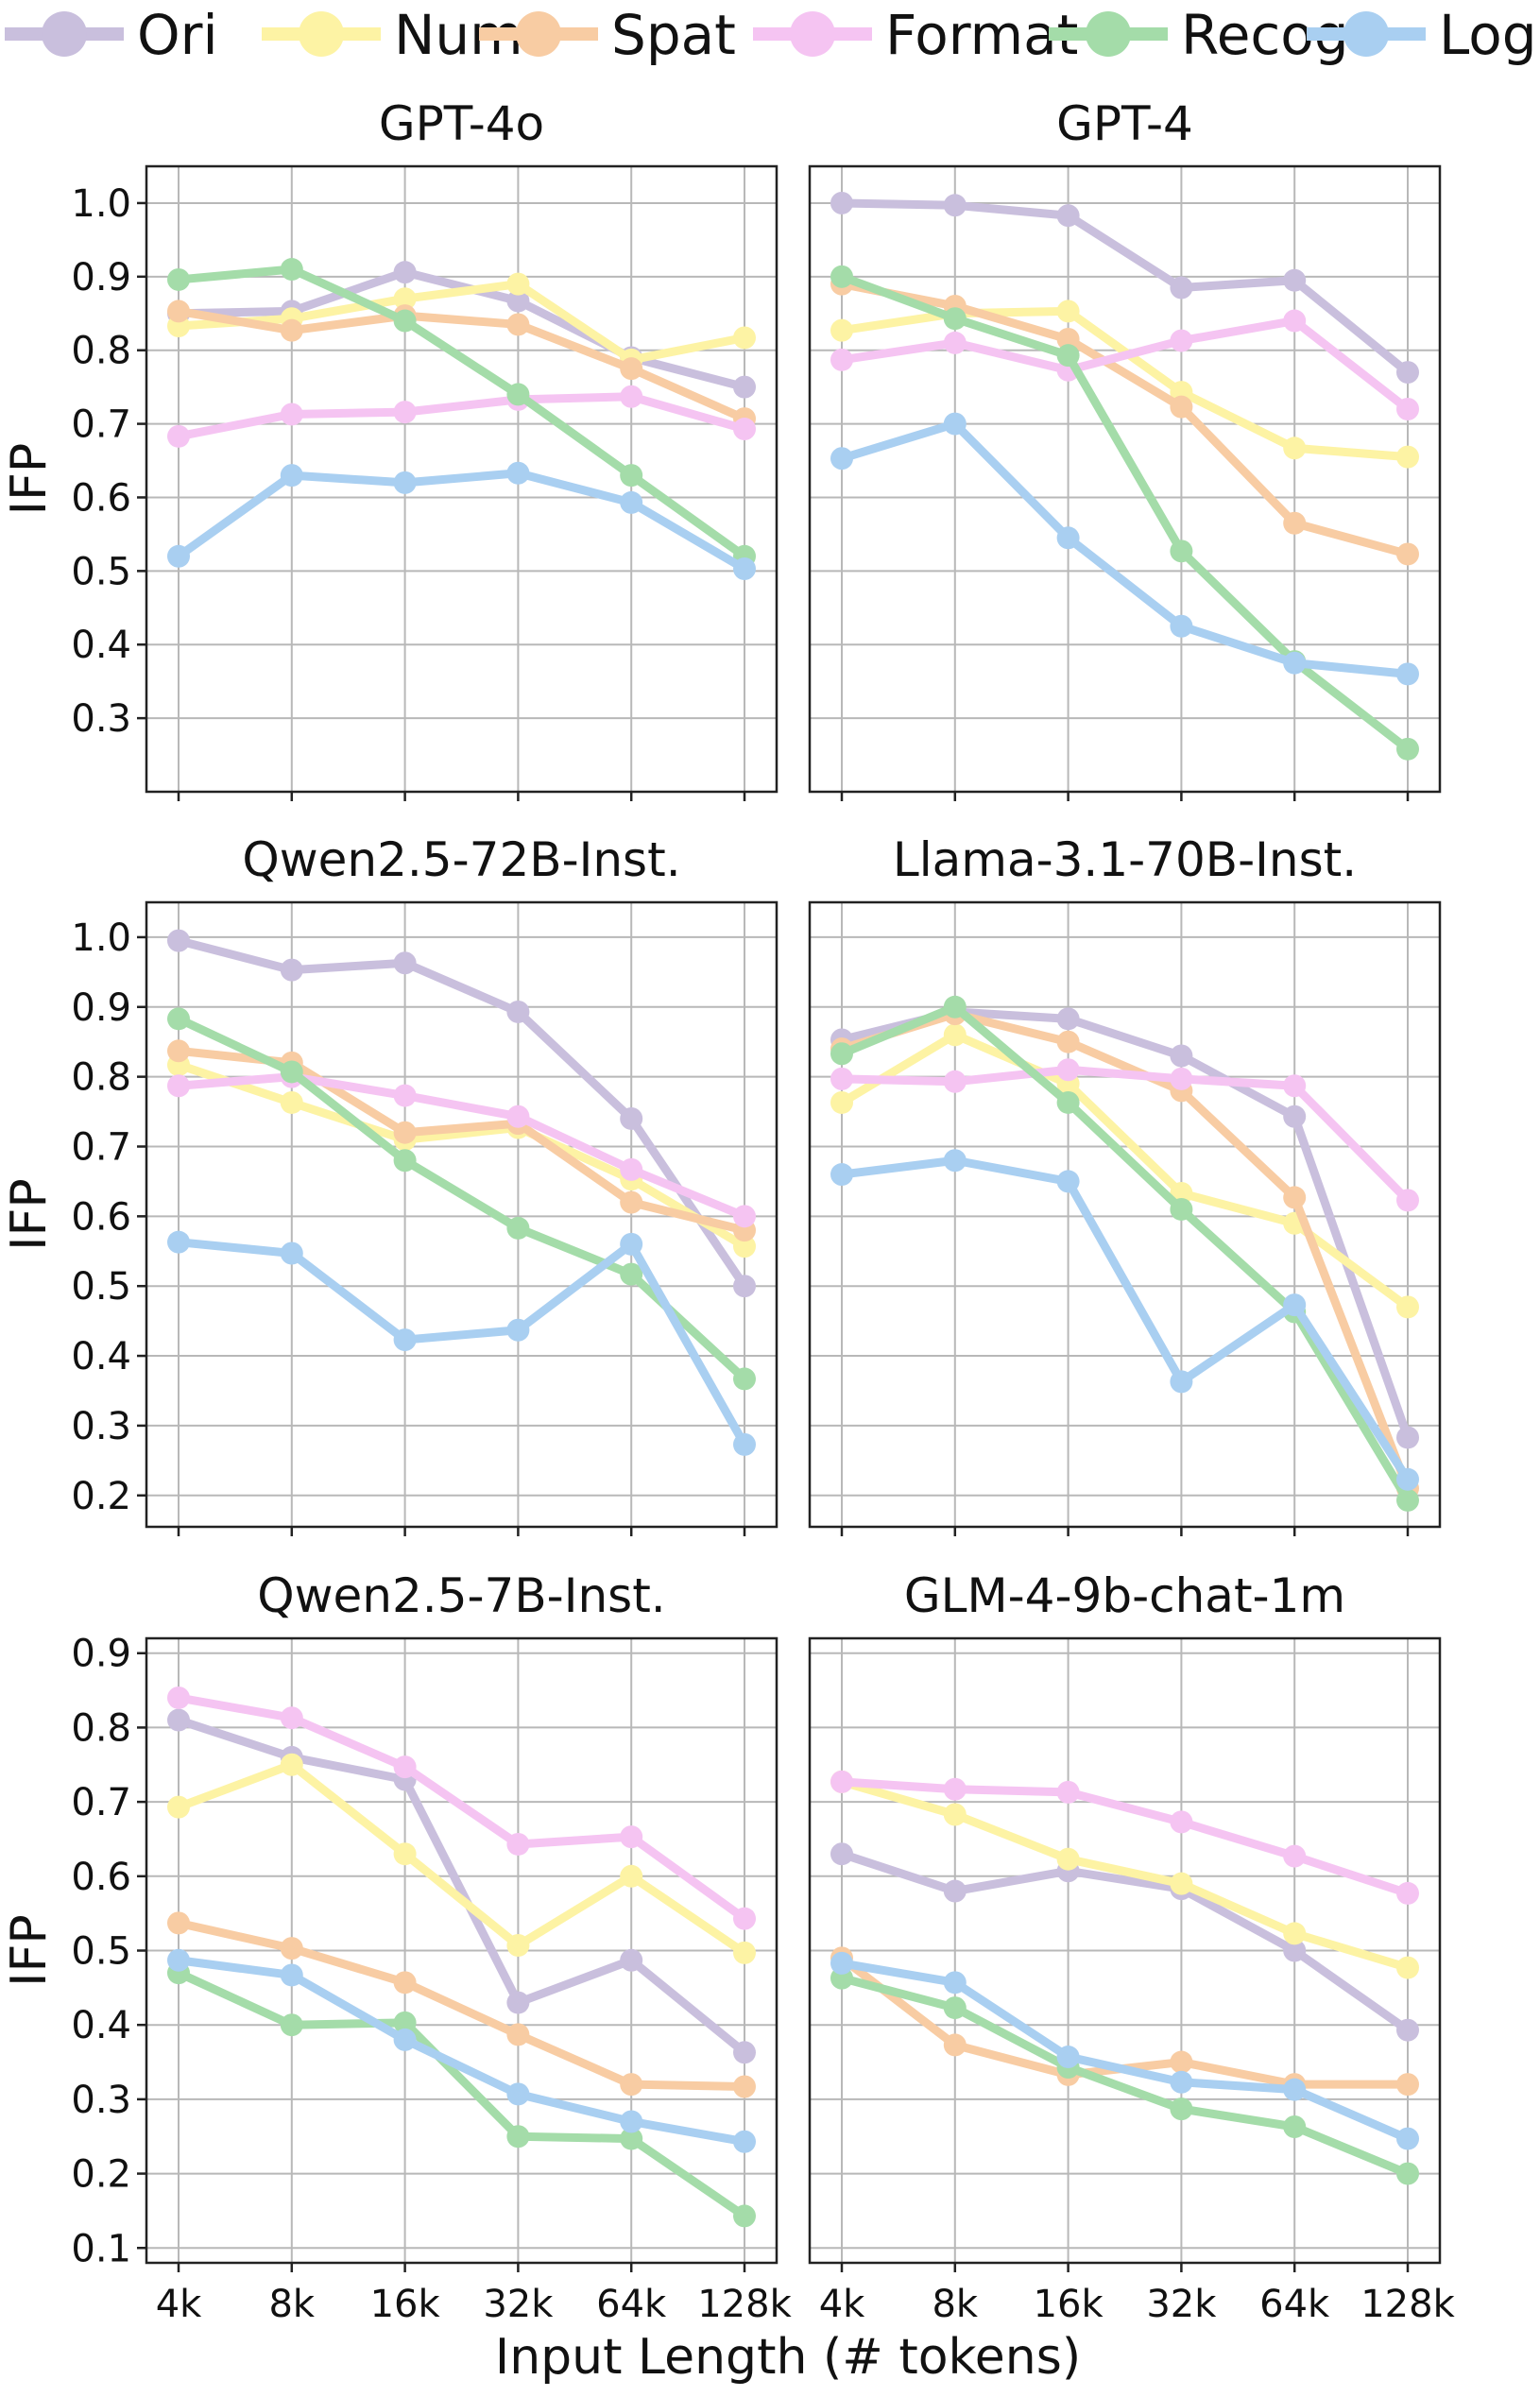 Image resolution: width=1540 pixels, height=2397 pixels. Describe the element at coordinates (101, 719) in the screenshot. I see `y-tick-label: 0.3` at that location.